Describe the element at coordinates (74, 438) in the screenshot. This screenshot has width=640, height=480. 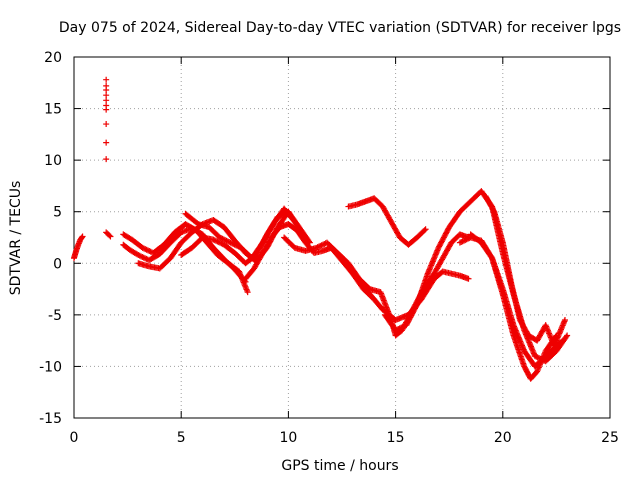
I see `x-tick-label: 0` at that location.